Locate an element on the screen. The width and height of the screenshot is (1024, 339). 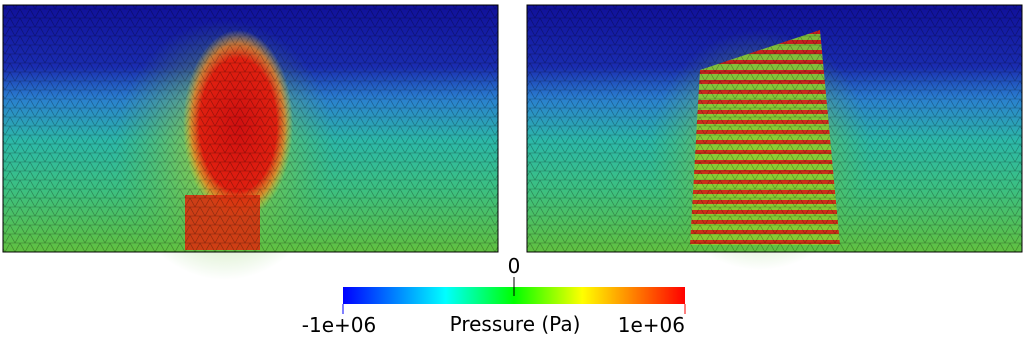
tick-label: 0 is located at coordinates (514, 266).